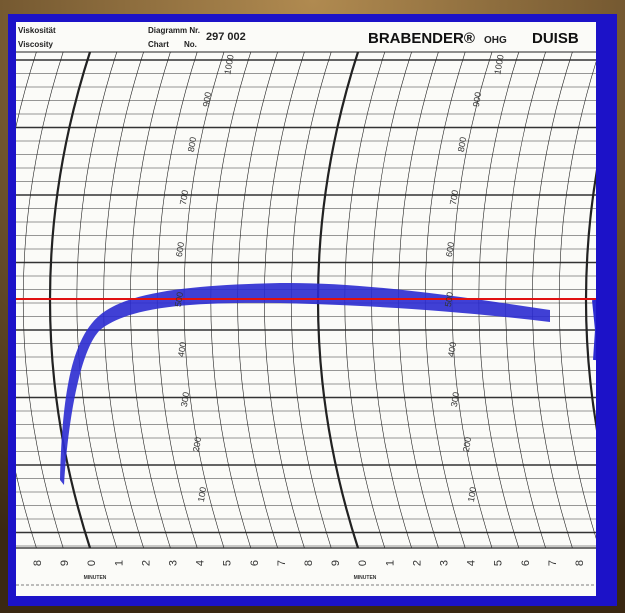  I want to click on chart-number: 297 002, so click(226, 37).